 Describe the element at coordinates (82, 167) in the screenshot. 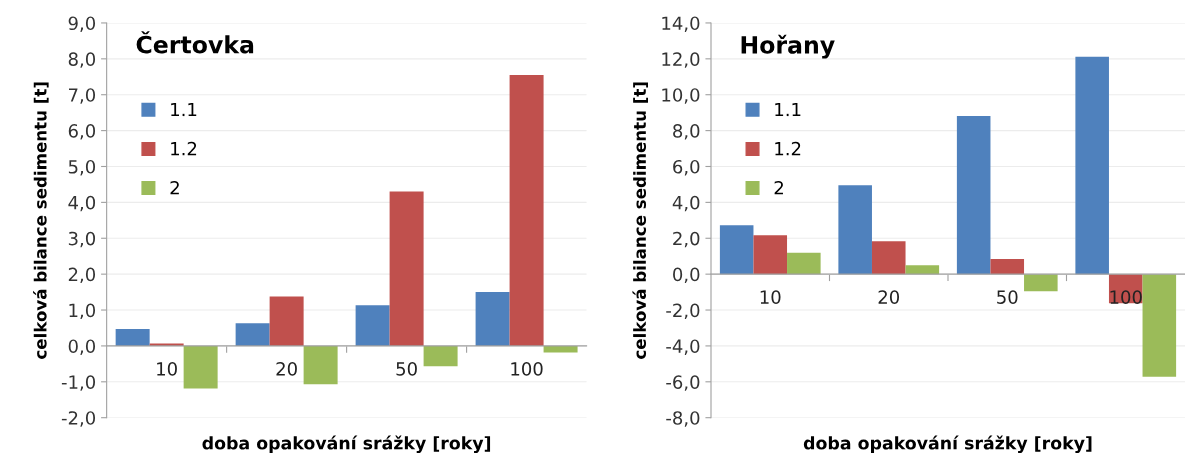

I see `y-tick-label: 5,0` at that location.